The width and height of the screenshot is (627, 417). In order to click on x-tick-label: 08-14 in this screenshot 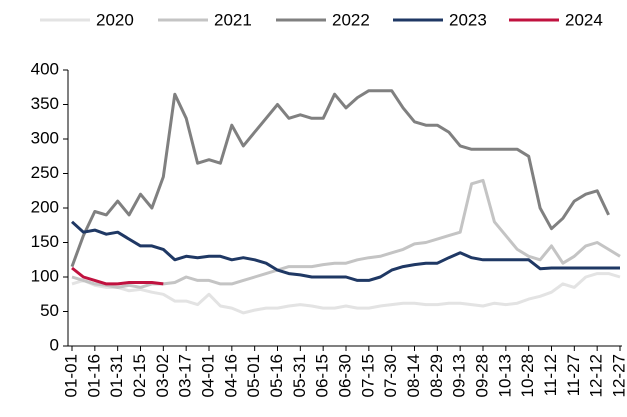, I will do `click(413, 375)`.